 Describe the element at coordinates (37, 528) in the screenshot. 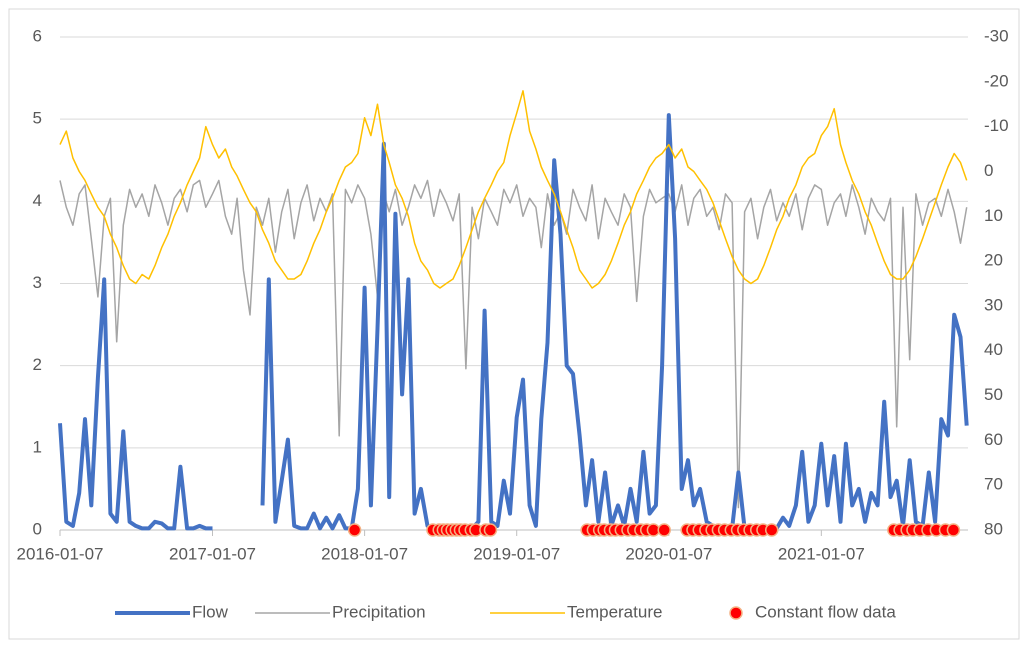

I see `y-tick-label: 0` at that location.